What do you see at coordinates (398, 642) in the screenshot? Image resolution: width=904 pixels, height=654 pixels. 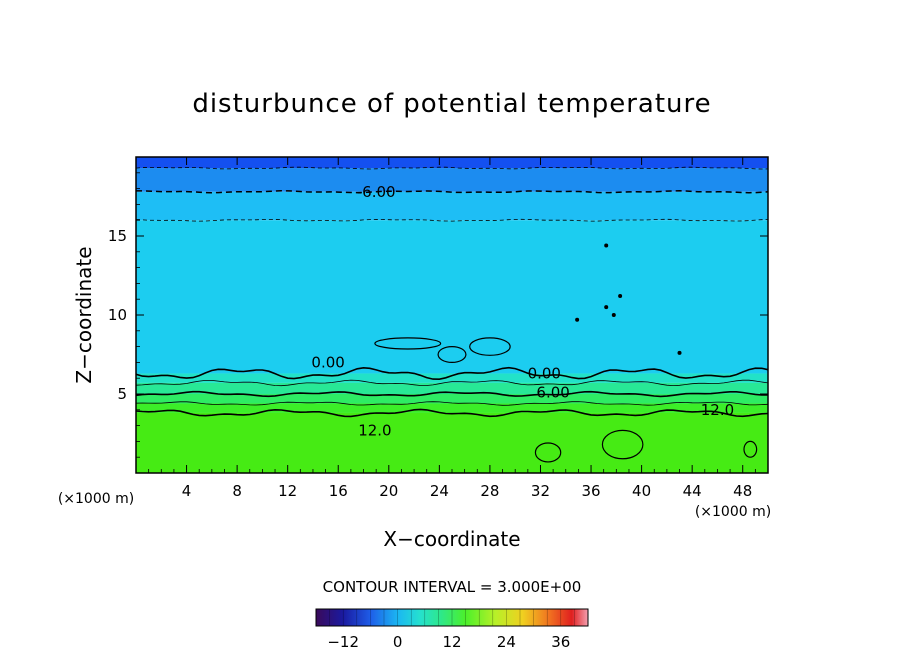 I see `colorbar-tick-label: 0` at bounding box center [398, 642].